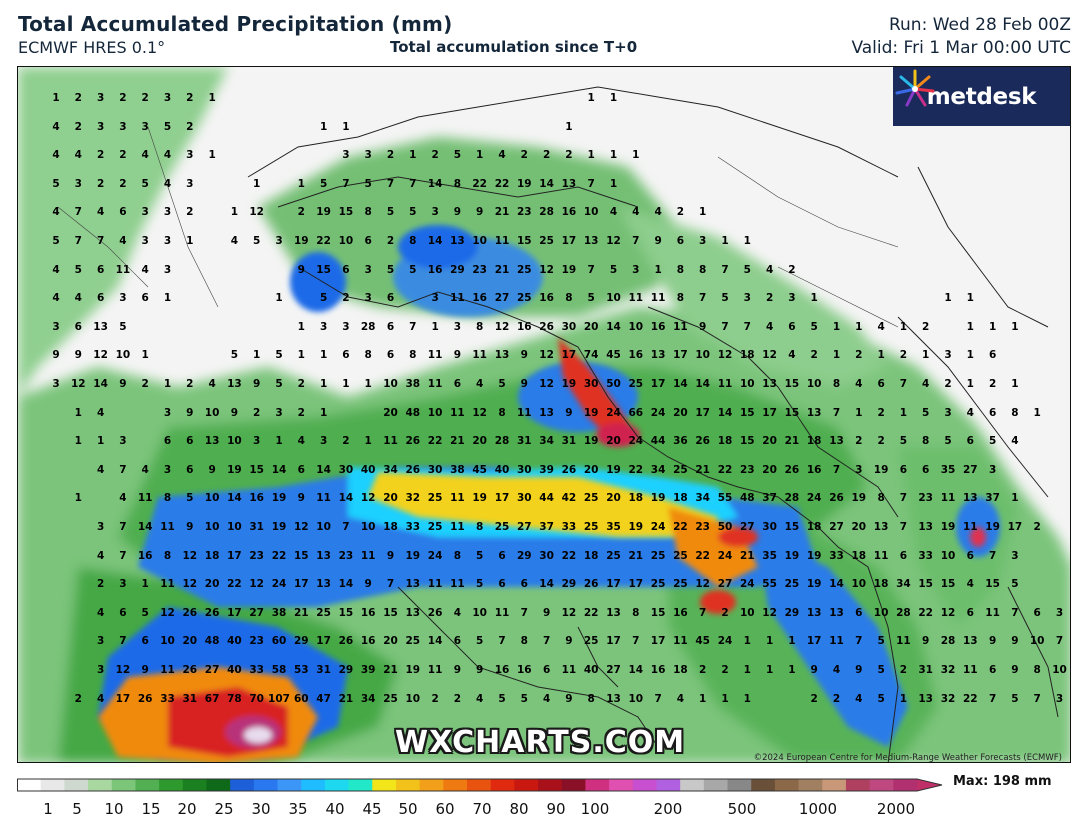 Image resolution: width=1088 pixels, height=835 pixels. What do you see at coordinates (261, 809) in the screenshot?
I see `legend-tick-label: 30` at bounding box center [261, 809].